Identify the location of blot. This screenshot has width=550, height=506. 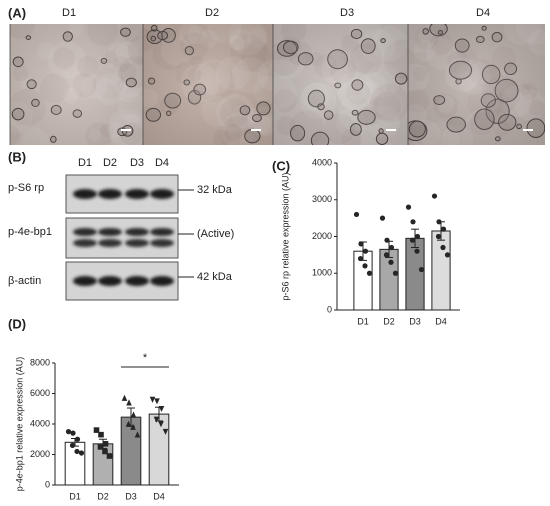
(122, 238).